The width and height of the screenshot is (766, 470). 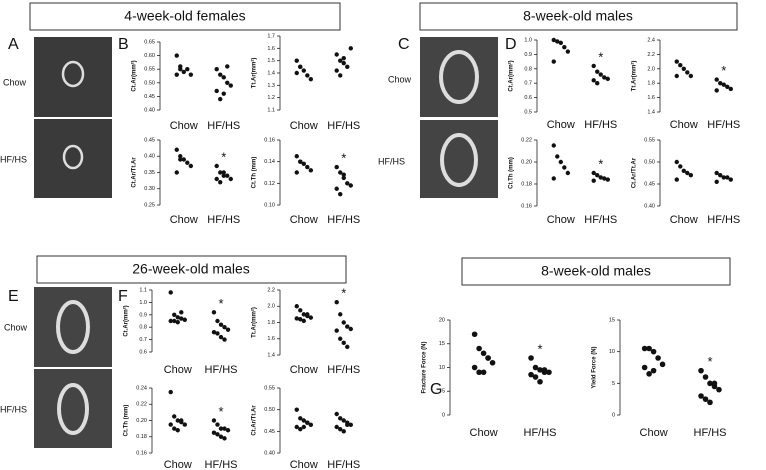 What do you see at coordinates (143, 303) in the screenshot?
I see `y-tick-label: 1.0` at bounding box center [143, 303].